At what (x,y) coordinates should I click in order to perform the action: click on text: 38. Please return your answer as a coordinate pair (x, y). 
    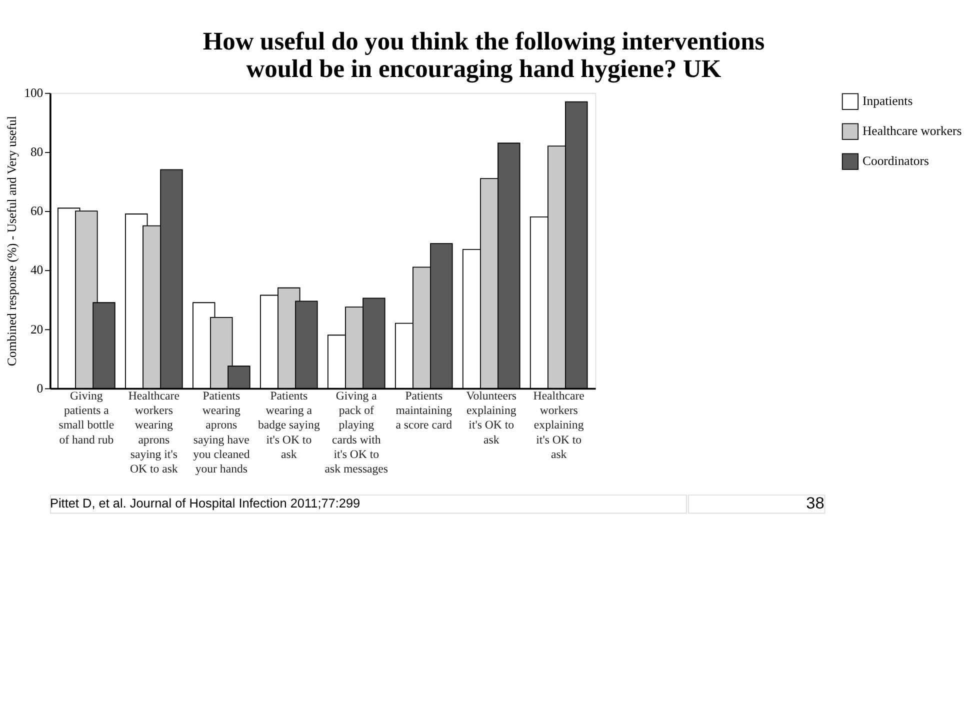
    Looking at the image, I should click on (815, 503).